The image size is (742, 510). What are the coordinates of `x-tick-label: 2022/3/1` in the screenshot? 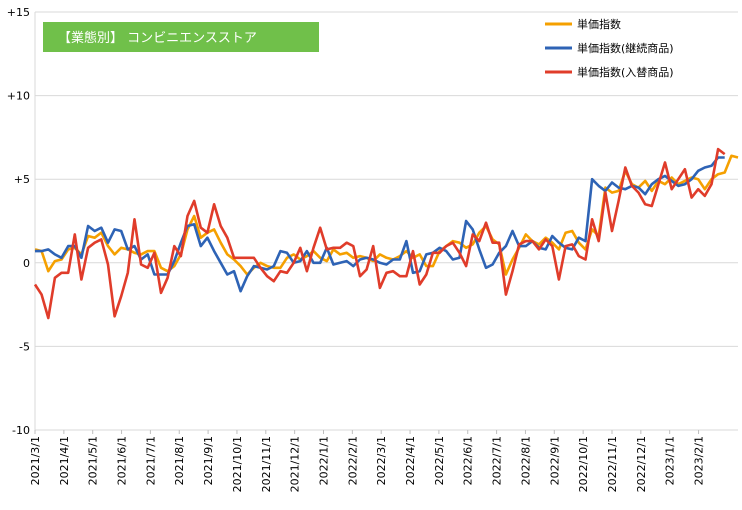 It's located at (381, 460).